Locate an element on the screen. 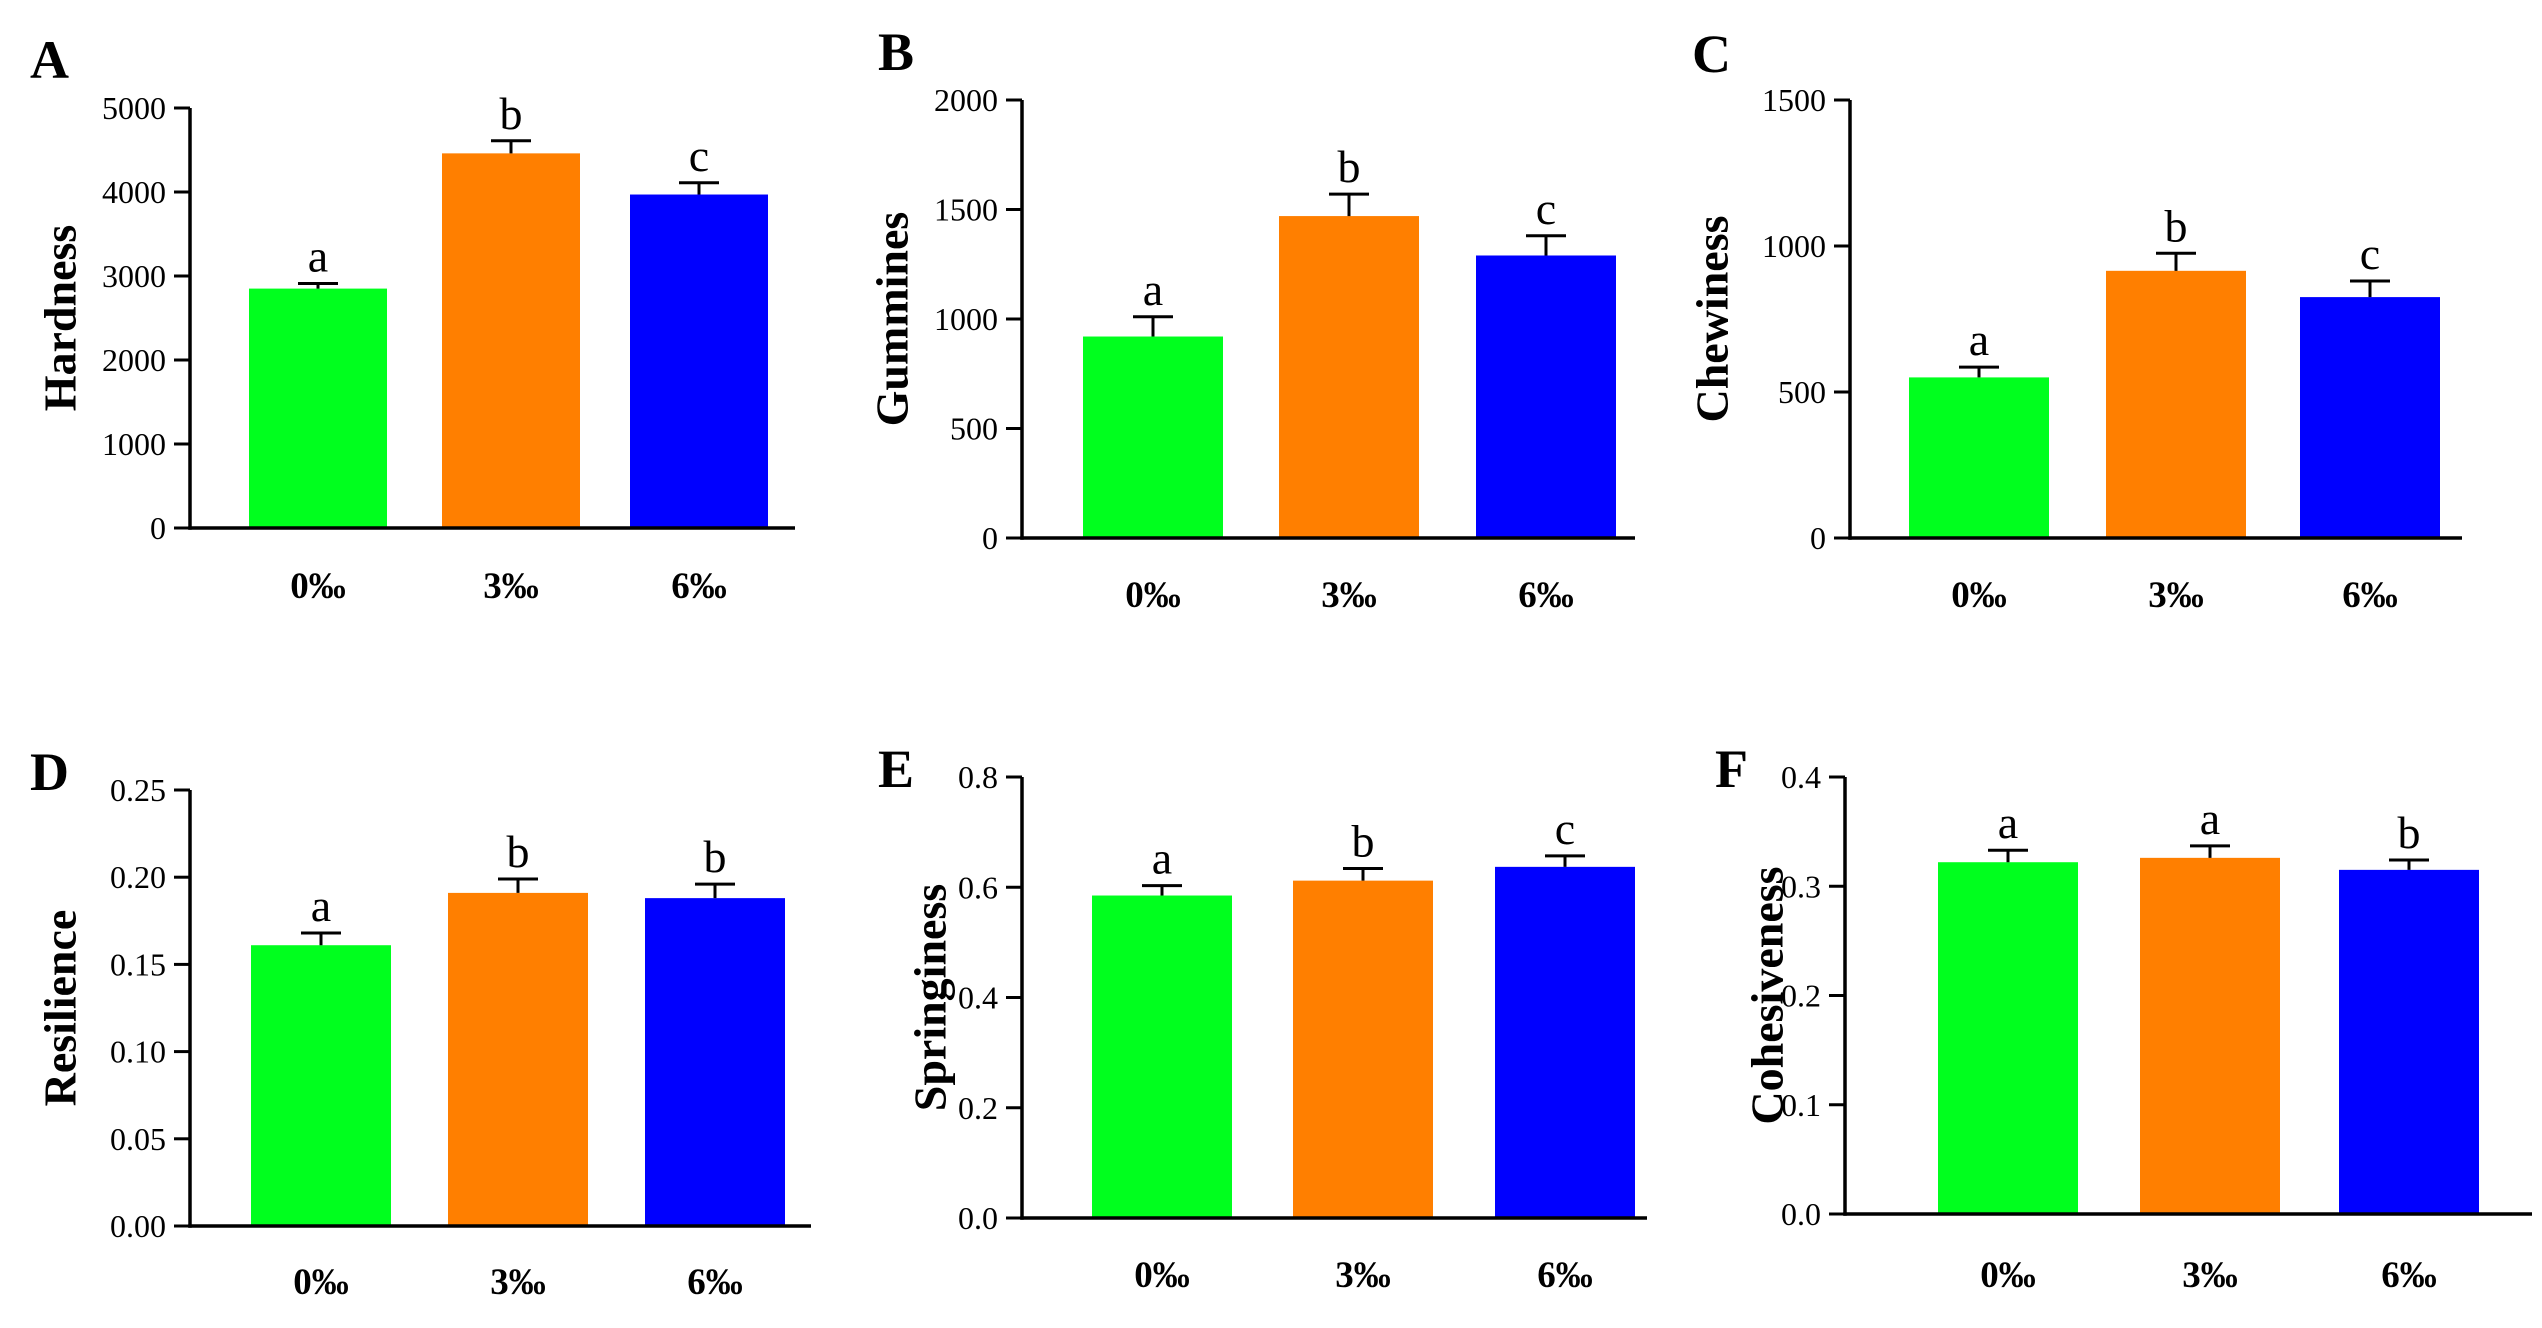 This screenshot has width=2542, height=1328. y-tick-label: 0.20 is located at coordinates (138, 877).